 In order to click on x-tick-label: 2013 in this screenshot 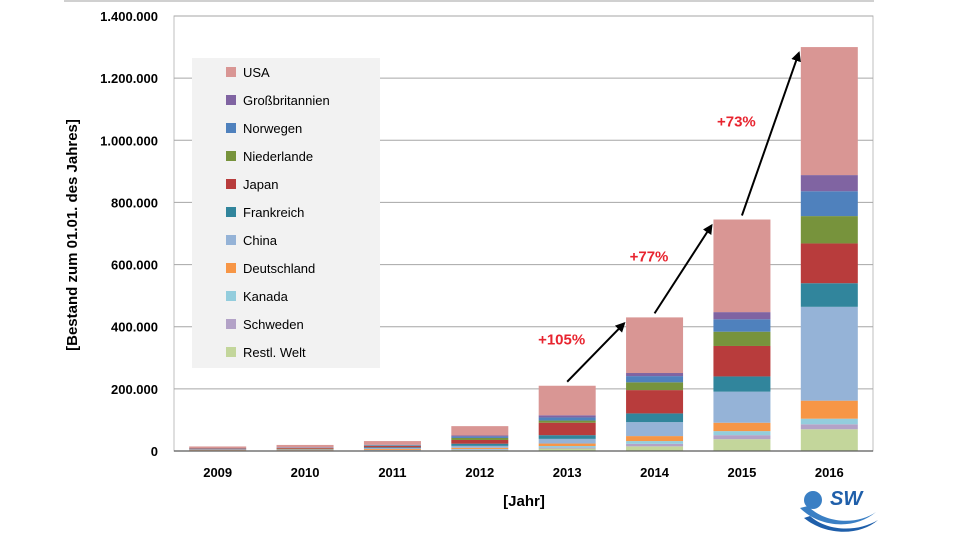, I will do `click(567, 472)`.